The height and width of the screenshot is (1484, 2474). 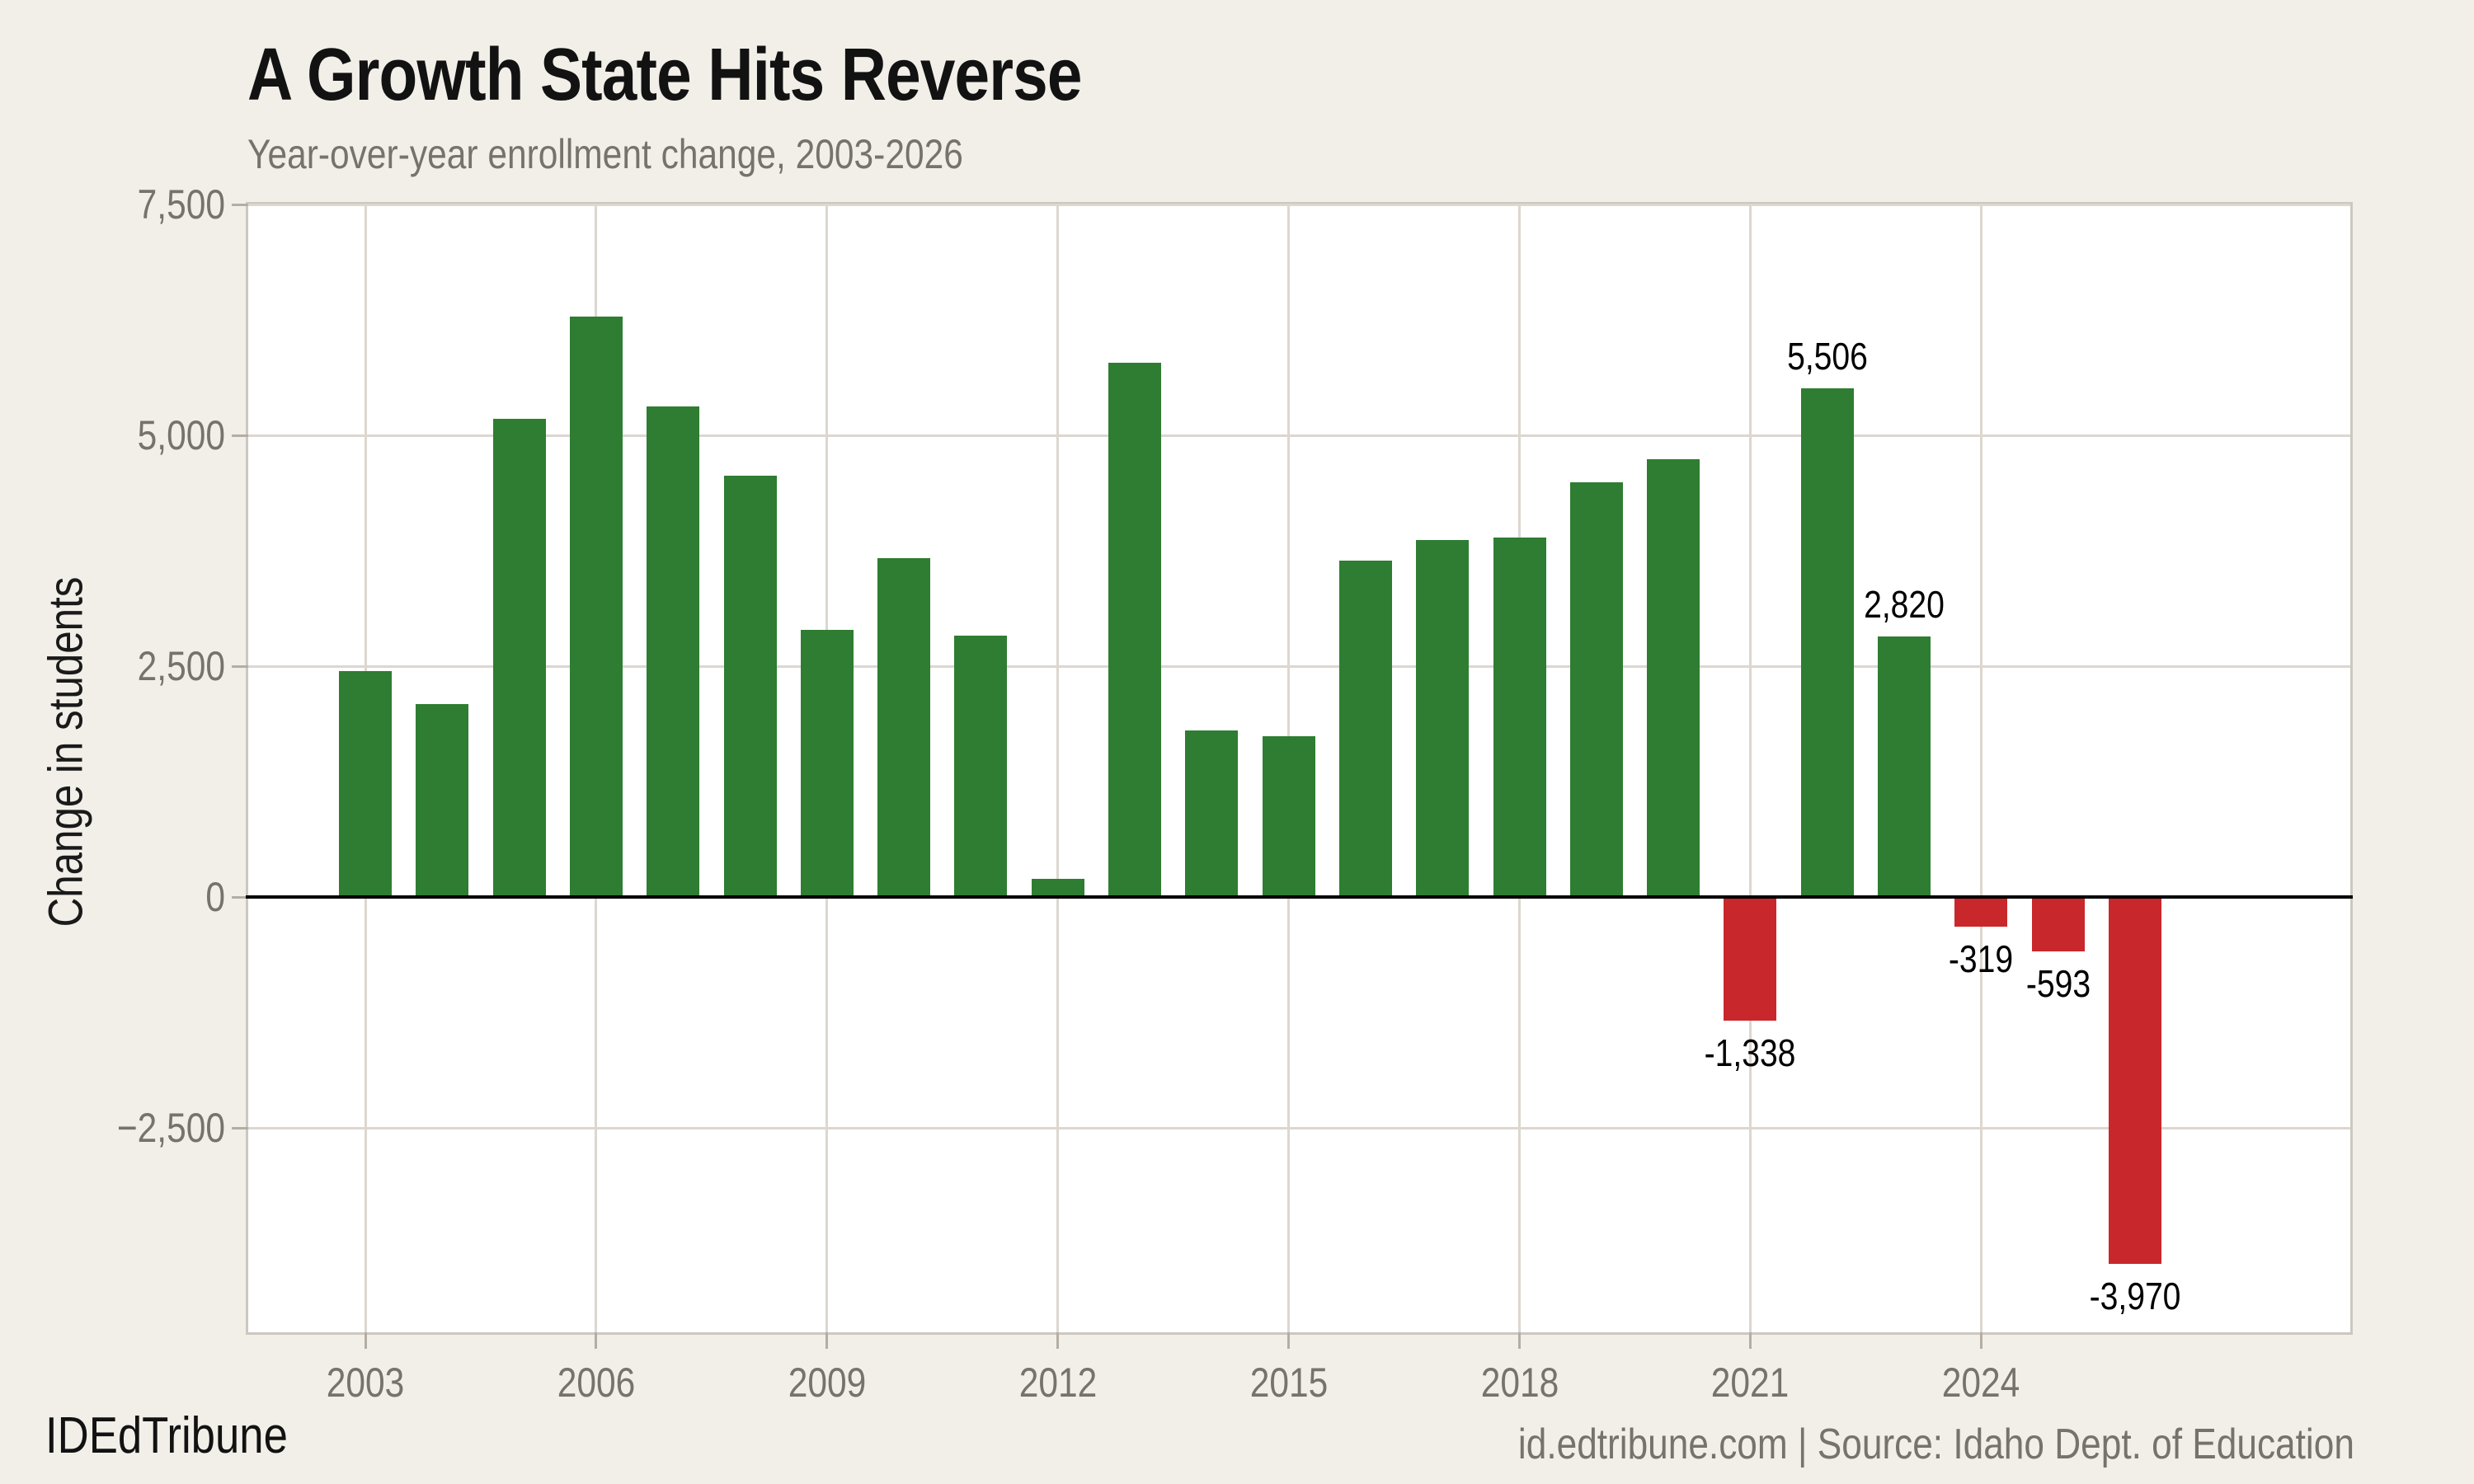 What do you see at coordinates (1750, 1383) in the screenshot?
I see `x-axis-tick-label: 2021` at bounding box center [1750, 1383].